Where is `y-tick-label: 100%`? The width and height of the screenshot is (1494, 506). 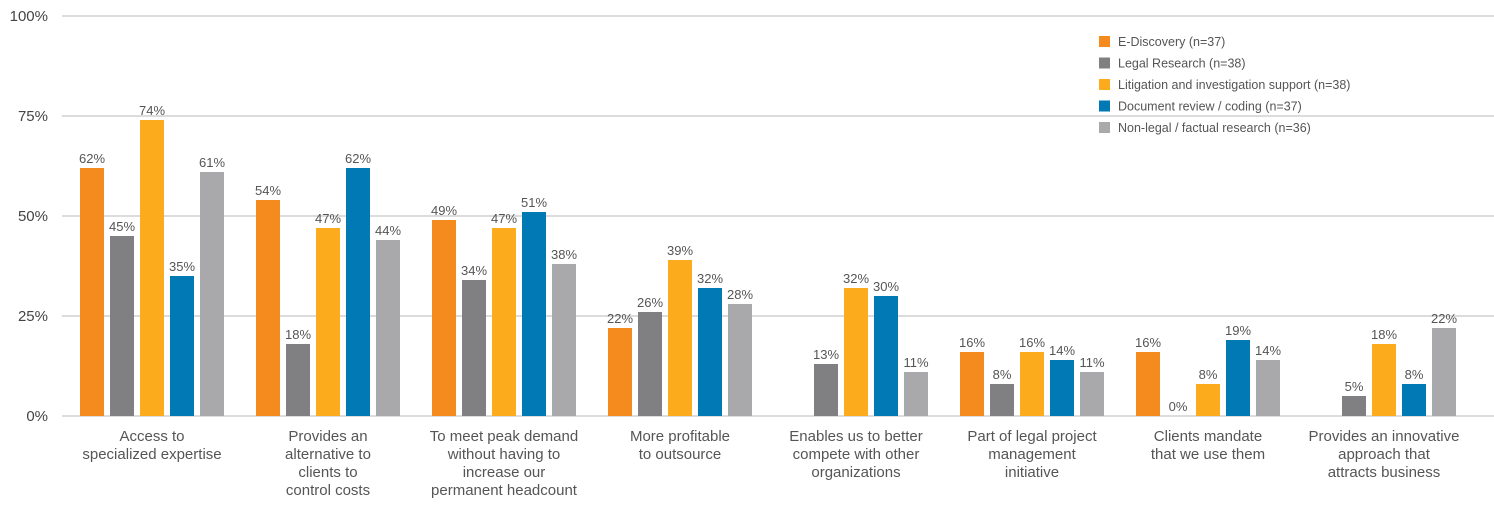
y-tick-label: 100% is located at coordinates (29, 16).